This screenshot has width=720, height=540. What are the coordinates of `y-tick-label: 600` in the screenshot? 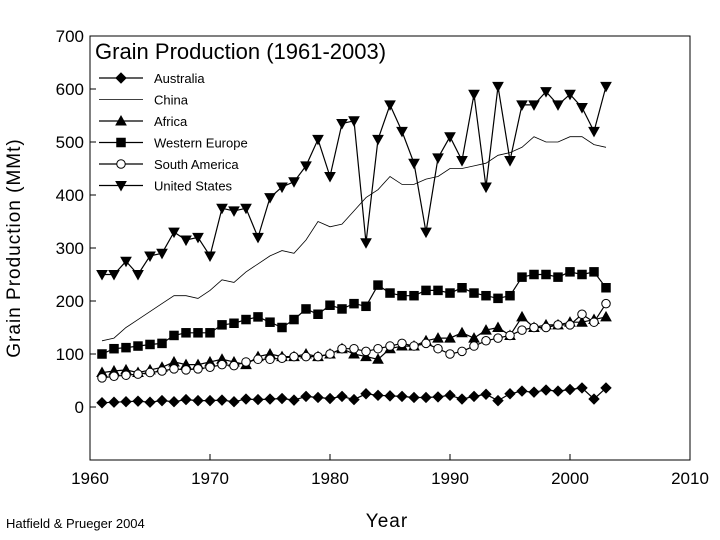 It's located at (70, 89).